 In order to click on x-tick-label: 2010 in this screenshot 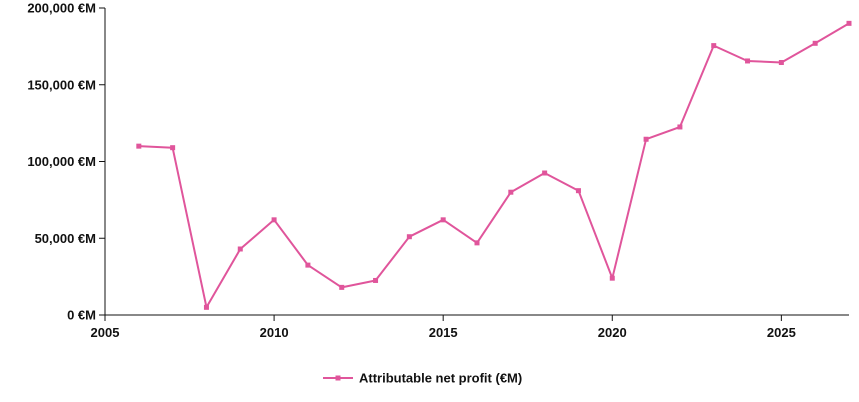, I will do `click(274, 332)`.